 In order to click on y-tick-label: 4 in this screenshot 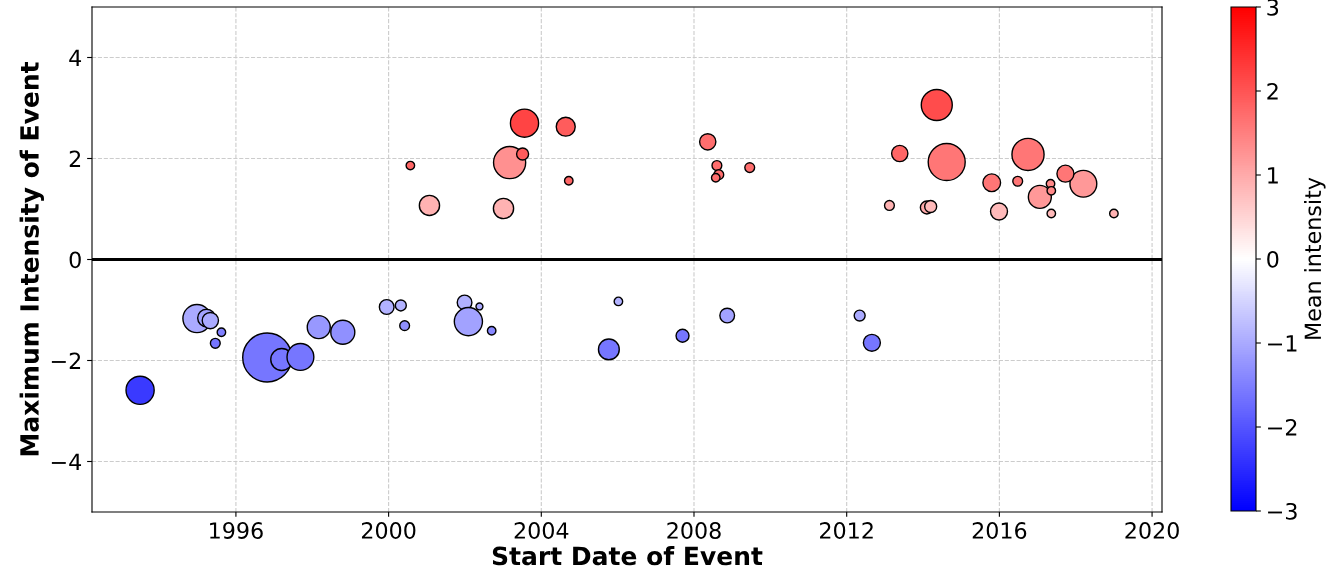, I will do `click(75, 57)`.